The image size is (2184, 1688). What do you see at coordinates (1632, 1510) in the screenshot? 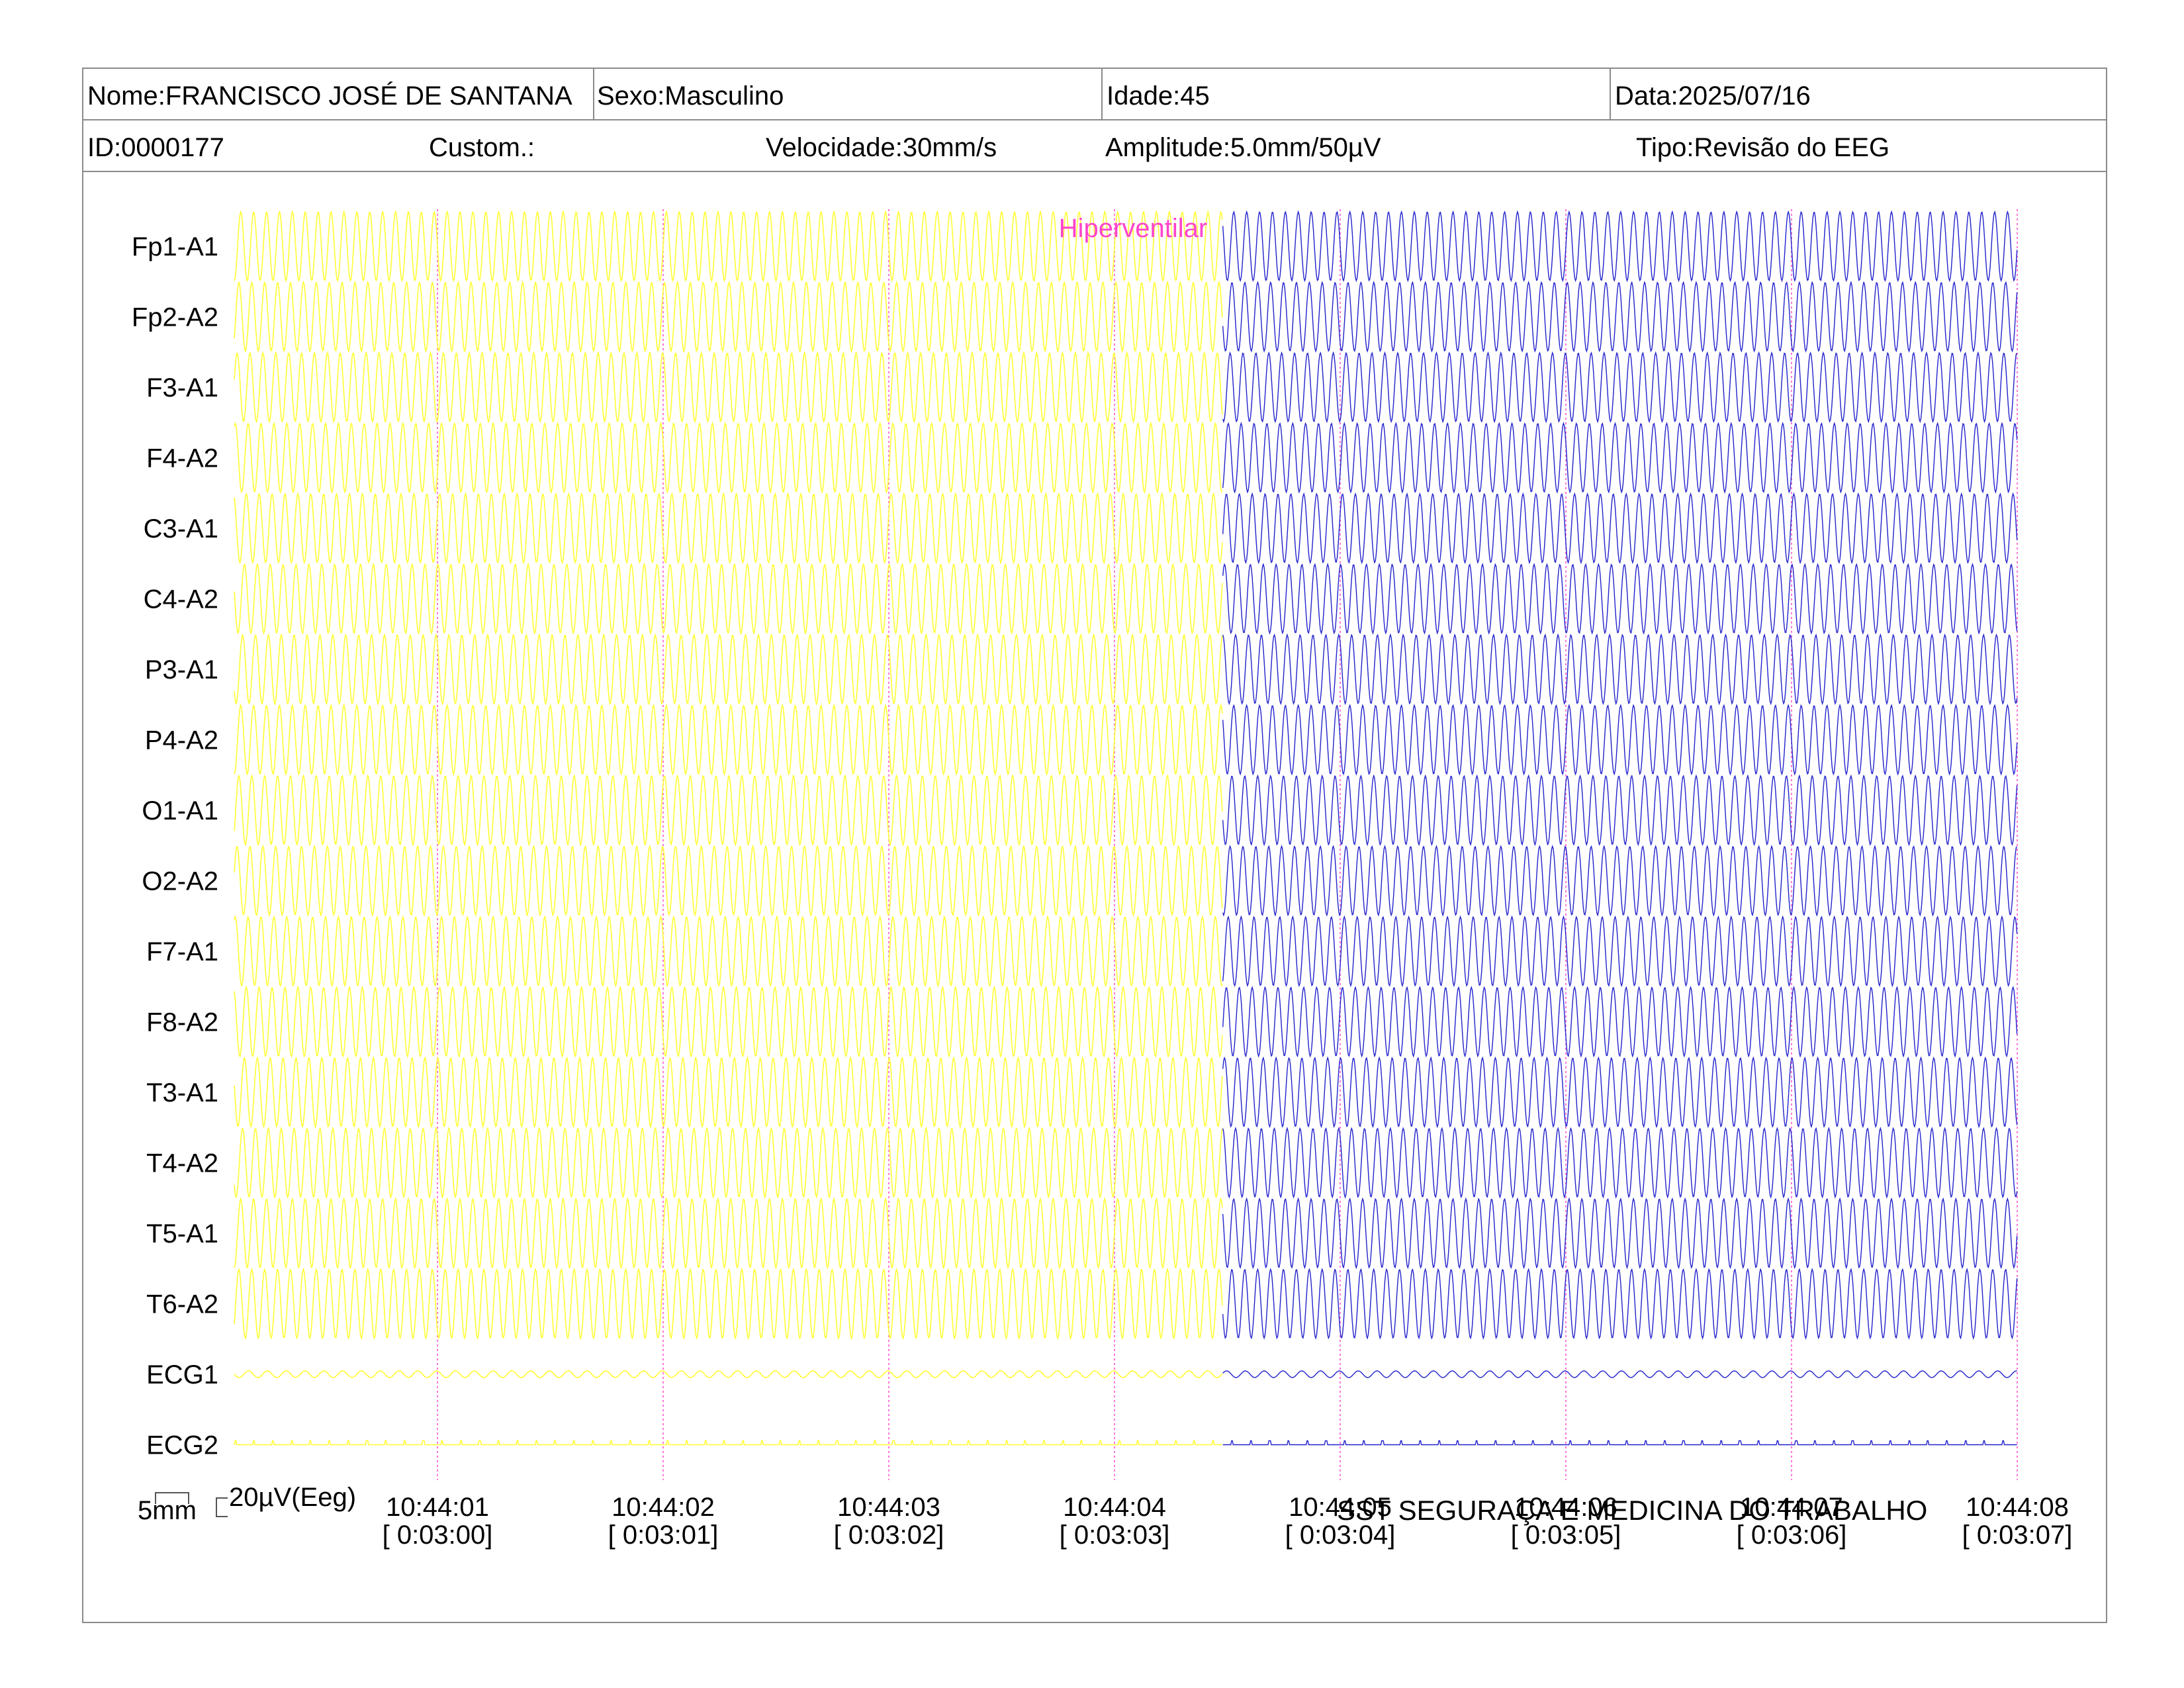
I see `company-footer: SST SEGURAÇA E MEDICINA DO TRABALHO` at bounding box center [1632, 1510].